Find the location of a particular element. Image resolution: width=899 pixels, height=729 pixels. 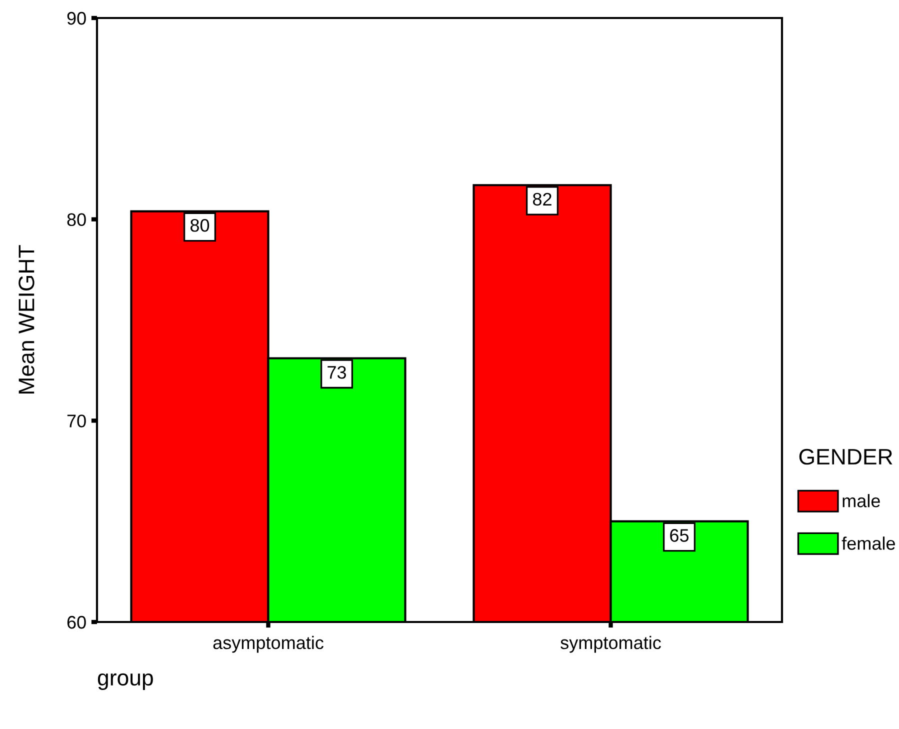

x-axis-title: group is located at coordinates (125, 681).